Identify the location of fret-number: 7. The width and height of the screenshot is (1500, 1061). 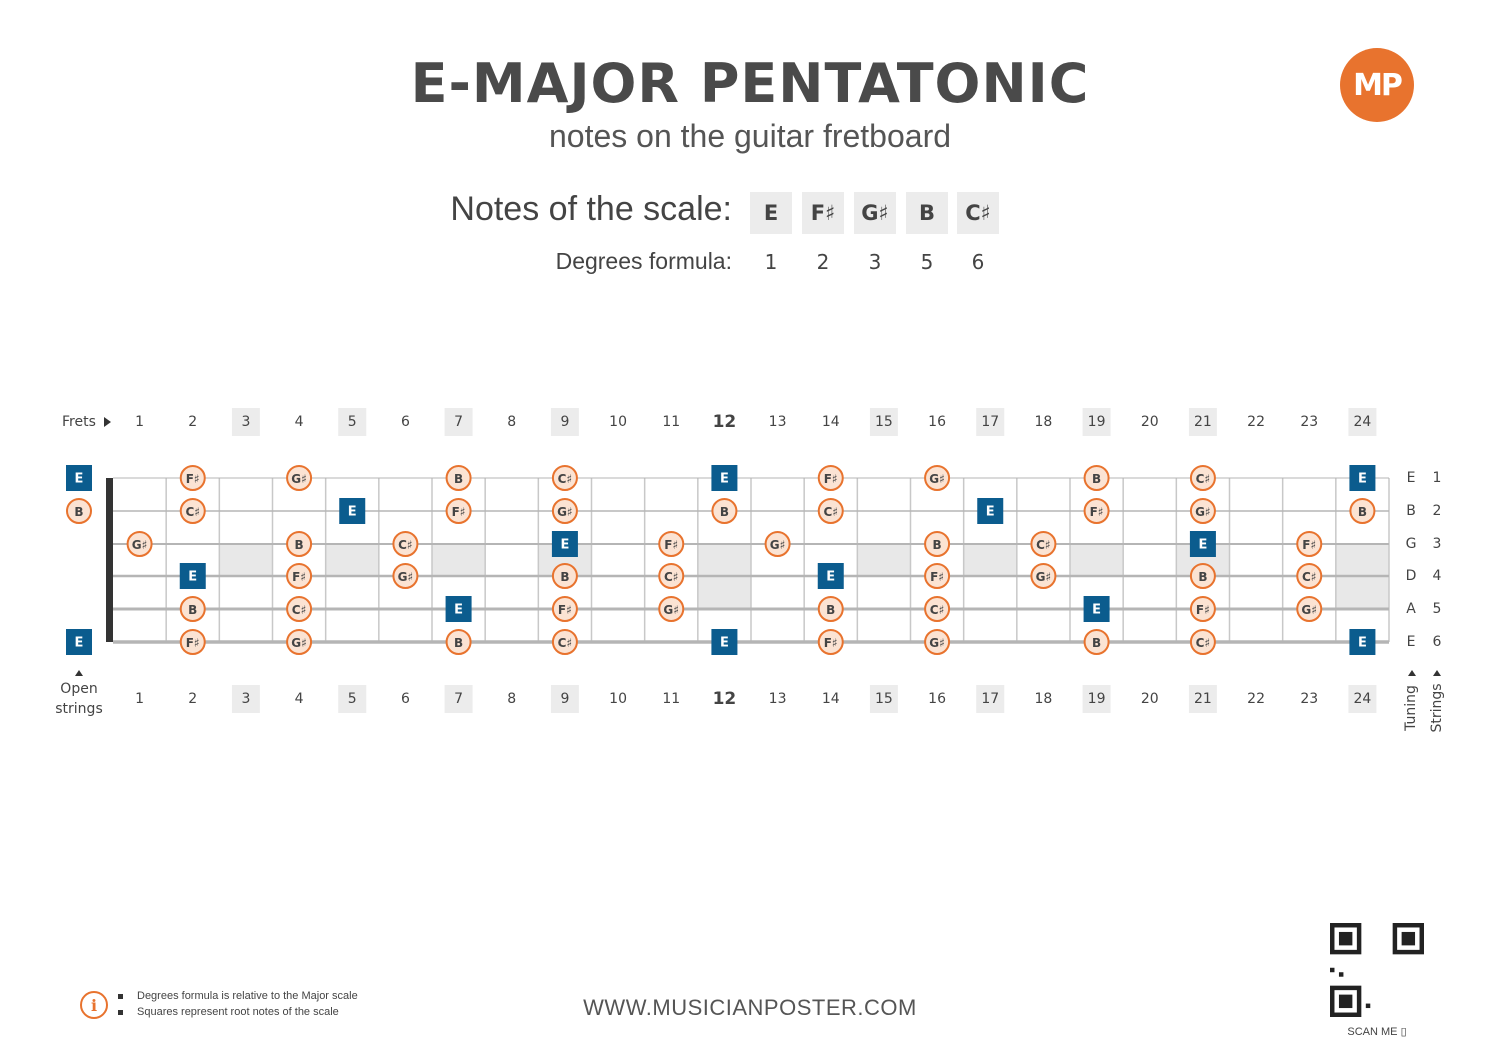
(458, 699).